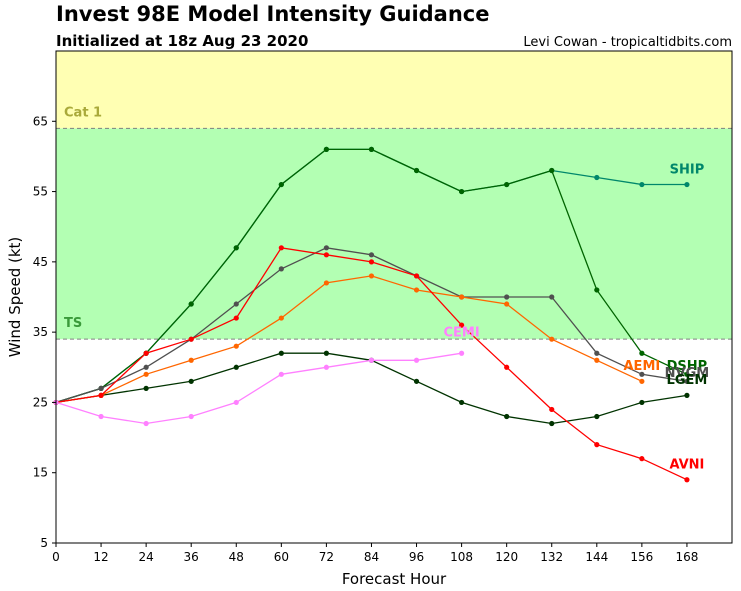 The height and width of the screenshot is (591, 741). What do you see at coordinates (642, 366) in the screenshot?
I see `series-label-aemi: AEMI` at bounding box center [642, 366].